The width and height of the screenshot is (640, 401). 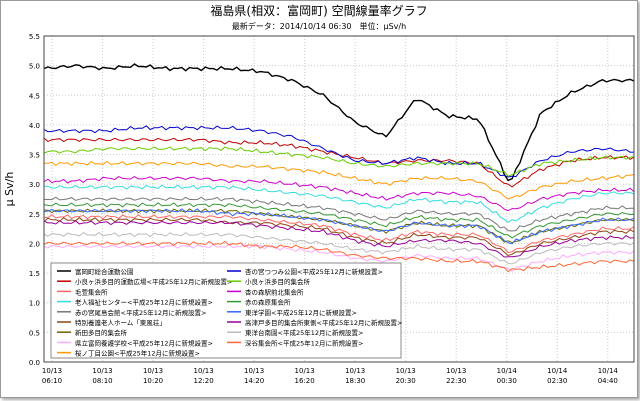 What do you see at coordinates (34, 37) in the screenshot?
I see `y-tick-label: 5.5` at bounding box center [34, 37].